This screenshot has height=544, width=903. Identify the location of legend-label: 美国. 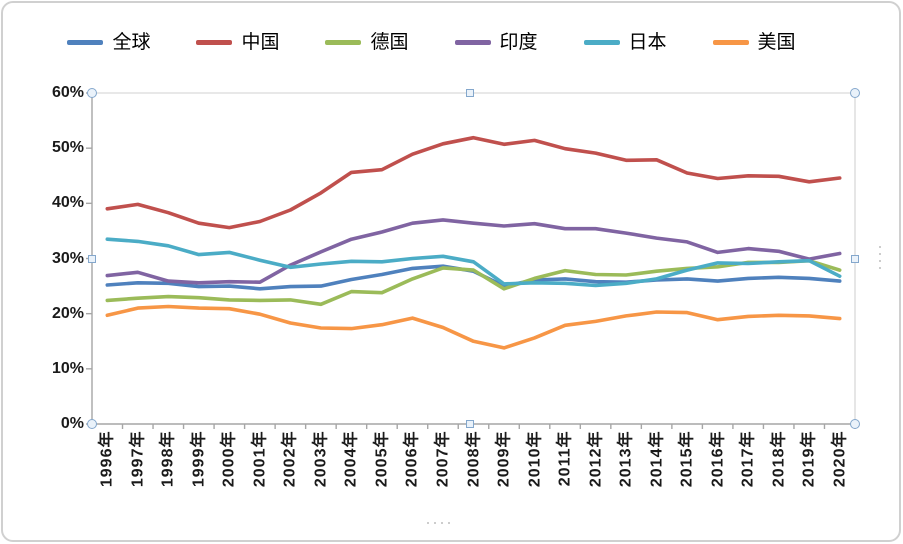
(776, 42).